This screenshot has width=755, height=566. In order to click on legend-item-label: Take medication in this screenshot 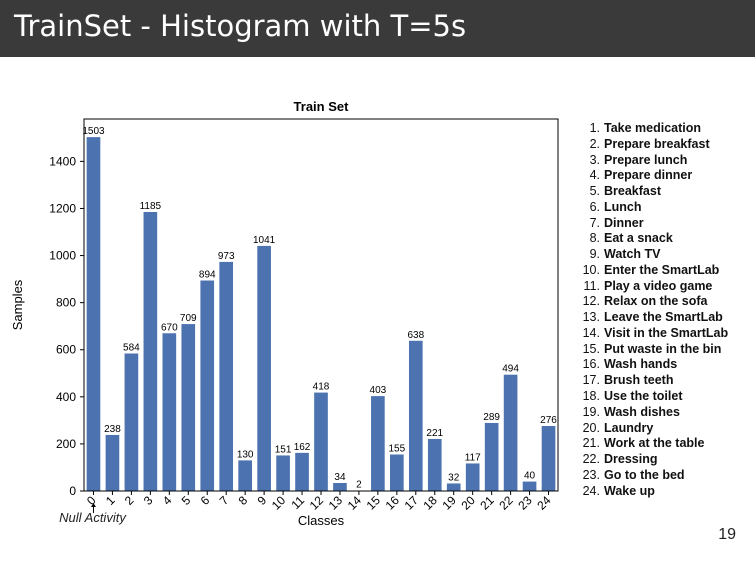, I will do `click(653, 128)`.